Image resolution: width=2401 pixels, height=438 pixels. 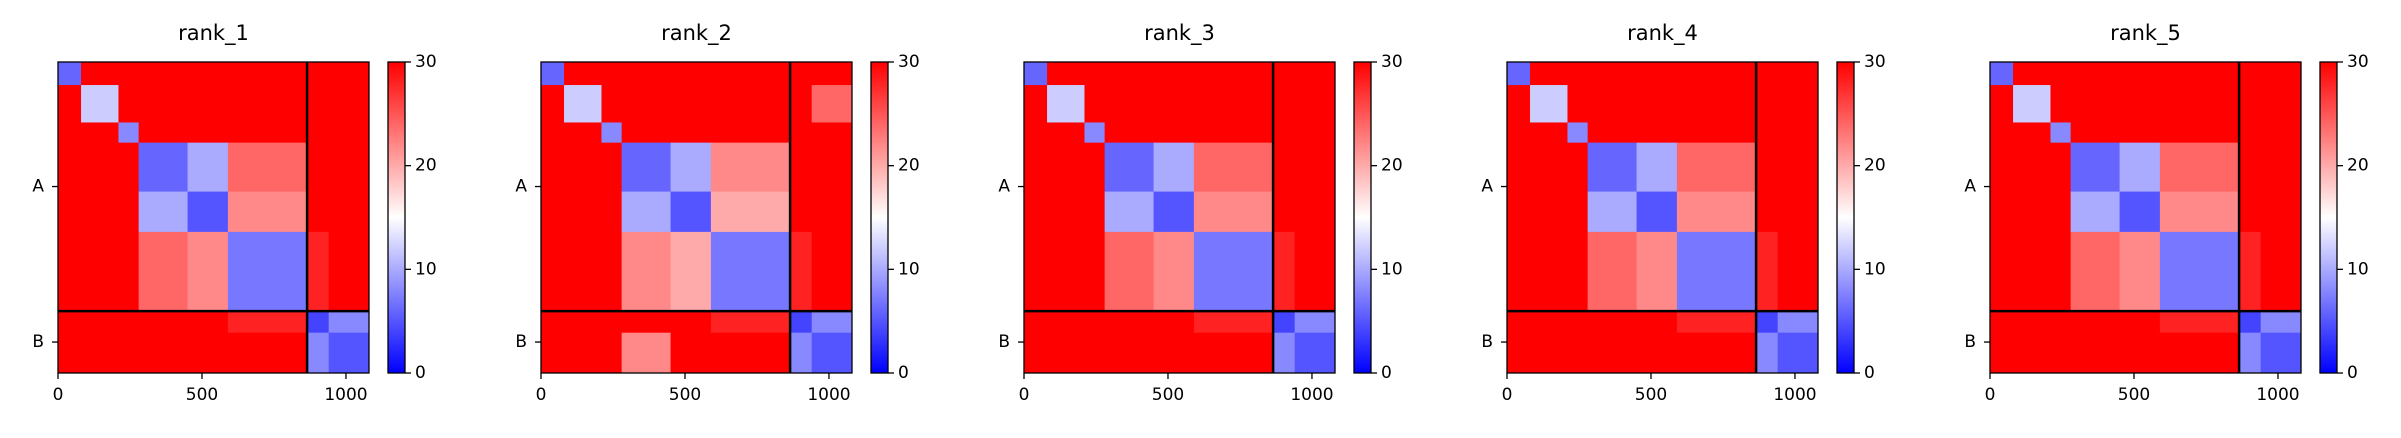 What do you see at coordinates (38, 187) in the screenshot?
I see `y-tick-label: A` at bounding box center [38, 187].